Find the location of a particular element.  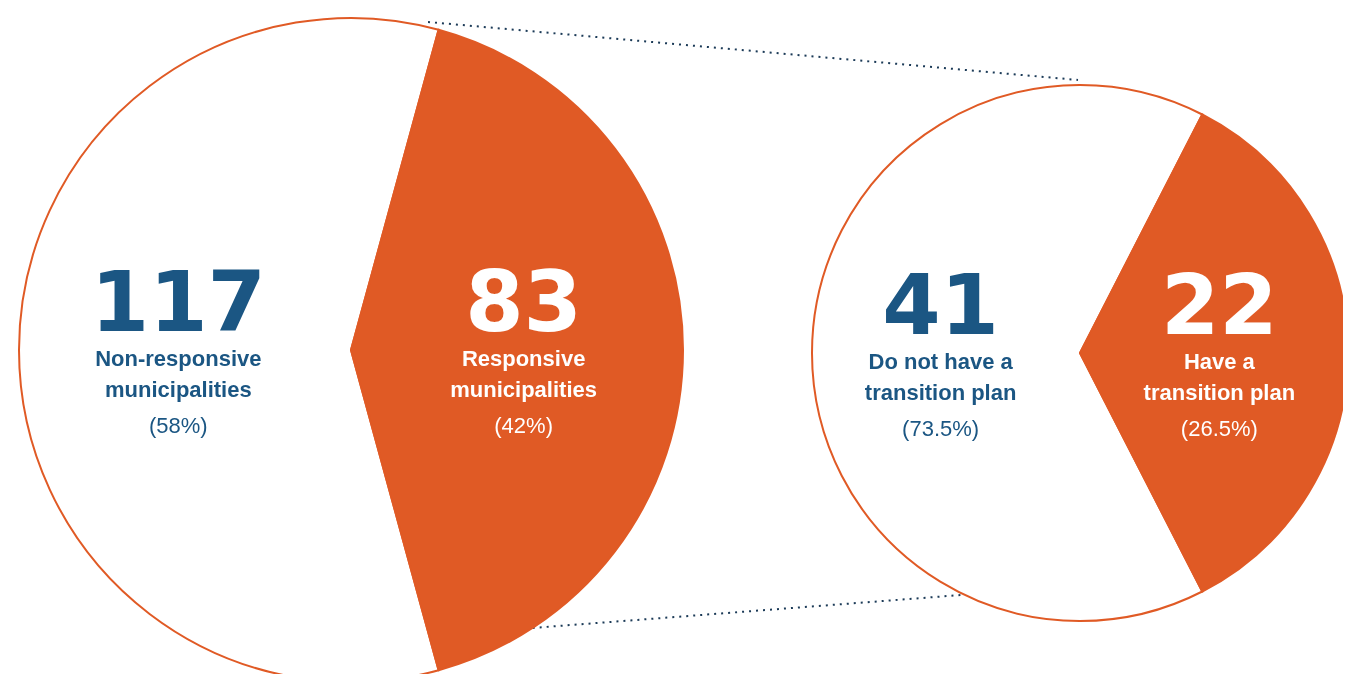

slice-label: Do not have a transition plan is located at coordinates (940, 377).